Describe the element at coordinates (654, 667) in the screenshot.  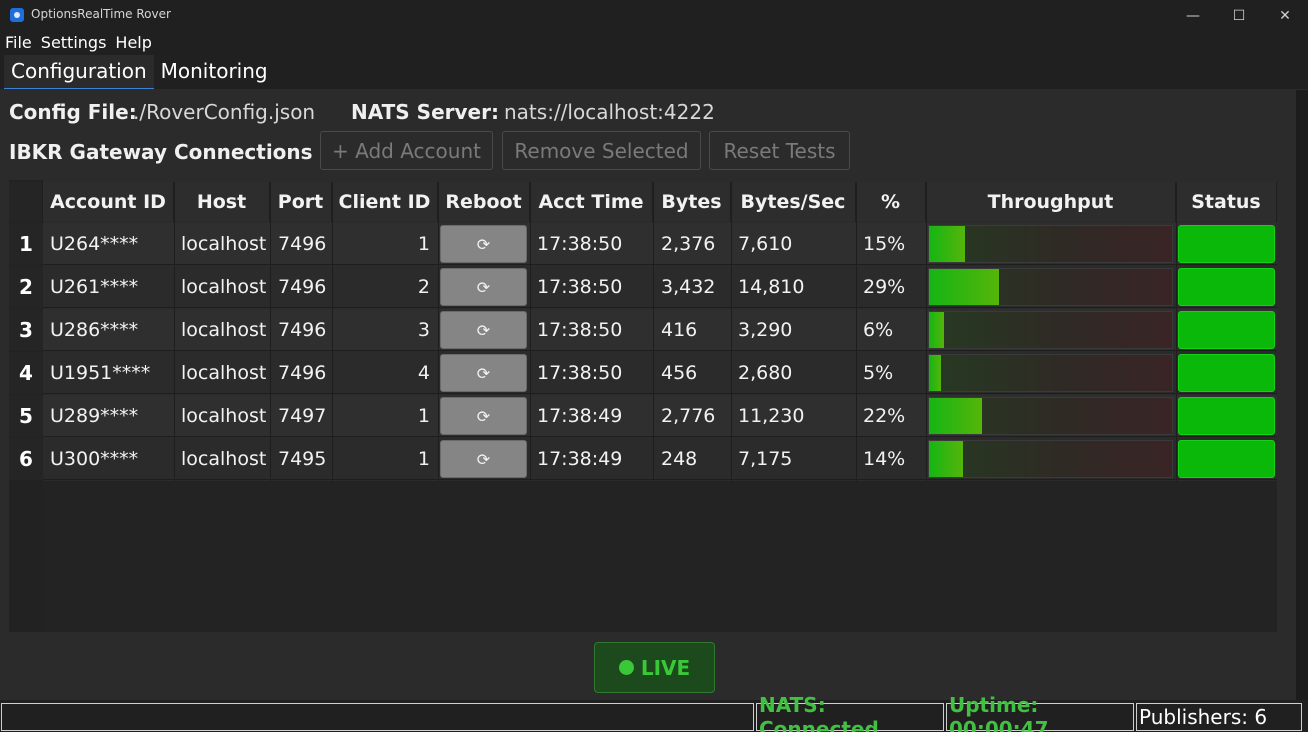
I see `live-button: LIVE` at that location.